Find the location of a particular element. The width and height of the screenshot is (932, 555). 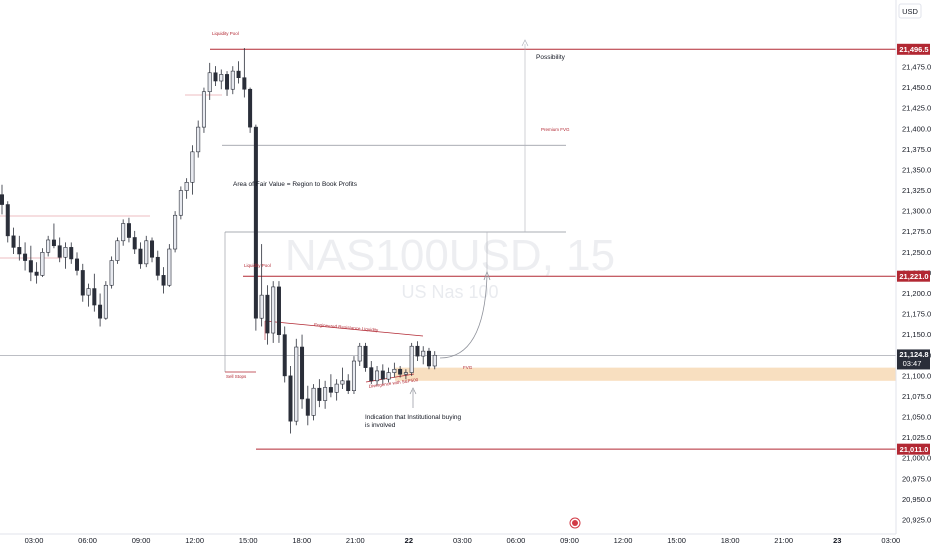

price-tick-label: 20,975.0 is located at coordinates (916, 478).